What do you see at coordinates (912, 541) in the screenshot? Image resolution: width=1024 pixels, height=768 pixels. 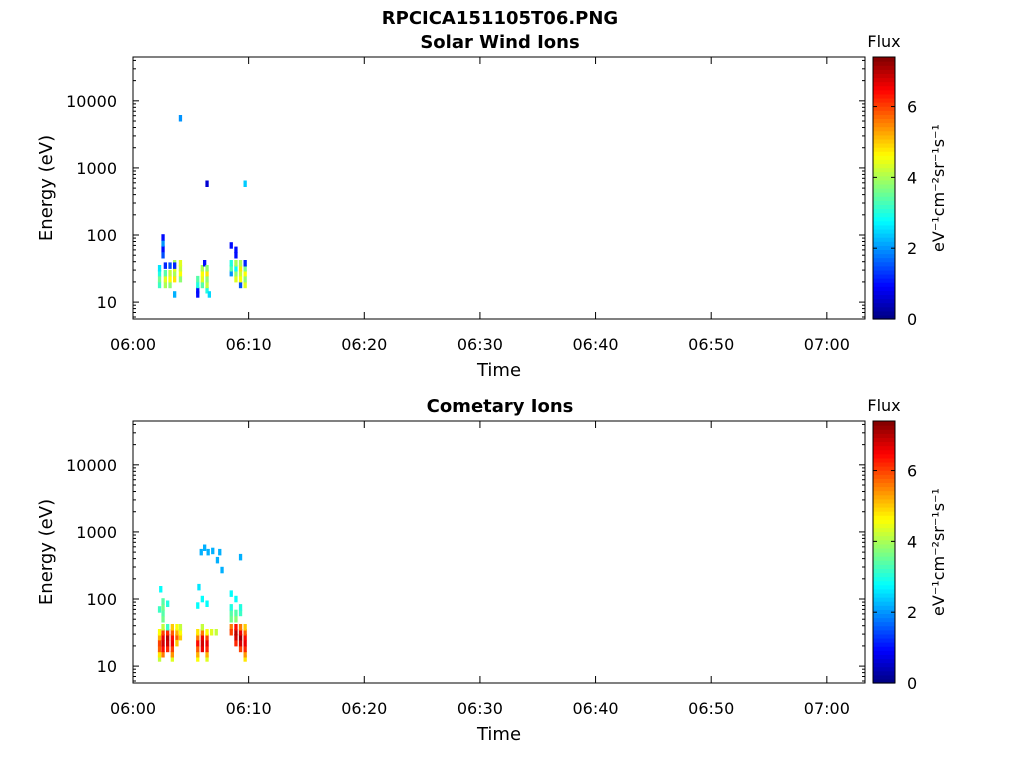 I see `colorbar-tick-label: 4` at bounding box center [912, 541].